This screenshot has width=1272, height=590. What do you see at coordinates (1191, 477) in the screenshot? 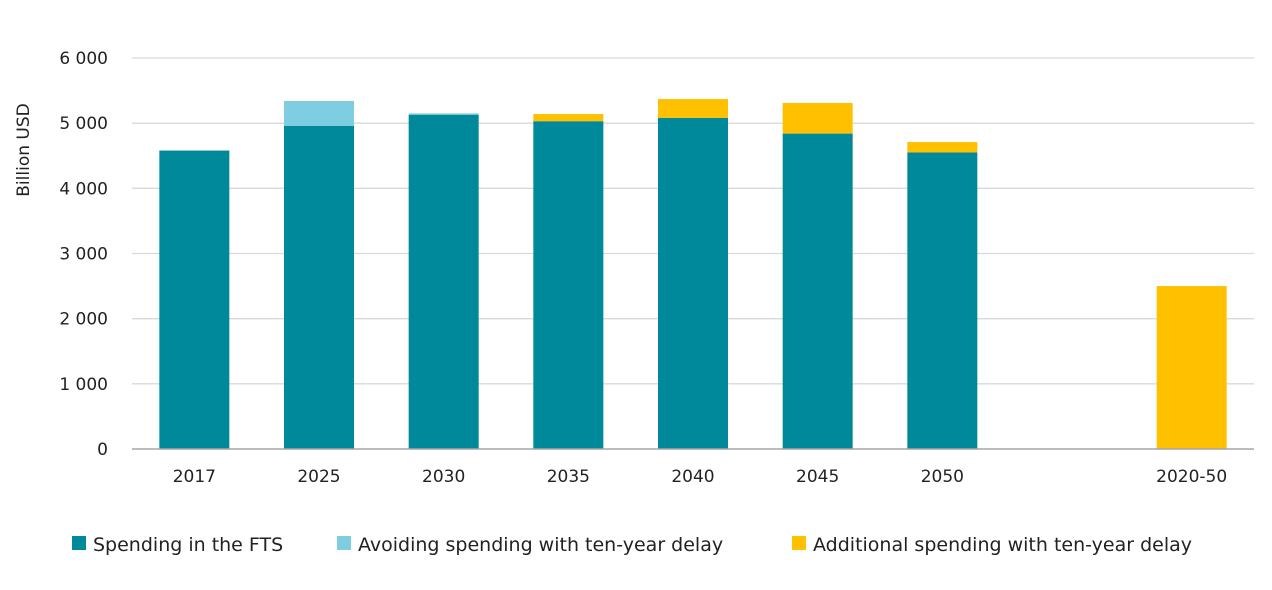
I see `x-tick-label: 2020-50` at bounding box center [1191, 477].